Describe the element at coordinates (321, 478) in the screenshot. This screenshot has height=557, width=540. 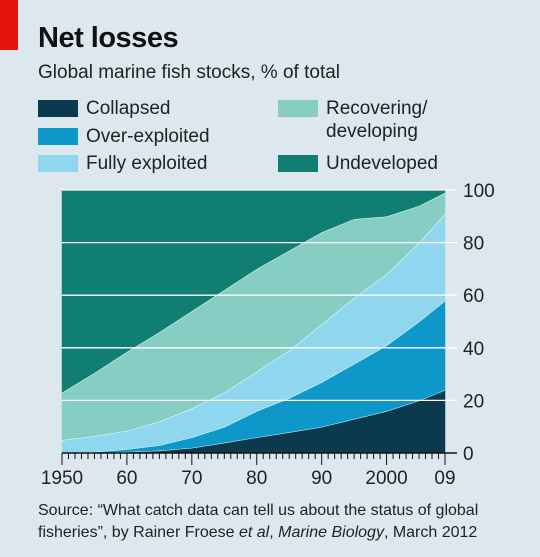
I see `x-tick-label-1990: 90` at that location.